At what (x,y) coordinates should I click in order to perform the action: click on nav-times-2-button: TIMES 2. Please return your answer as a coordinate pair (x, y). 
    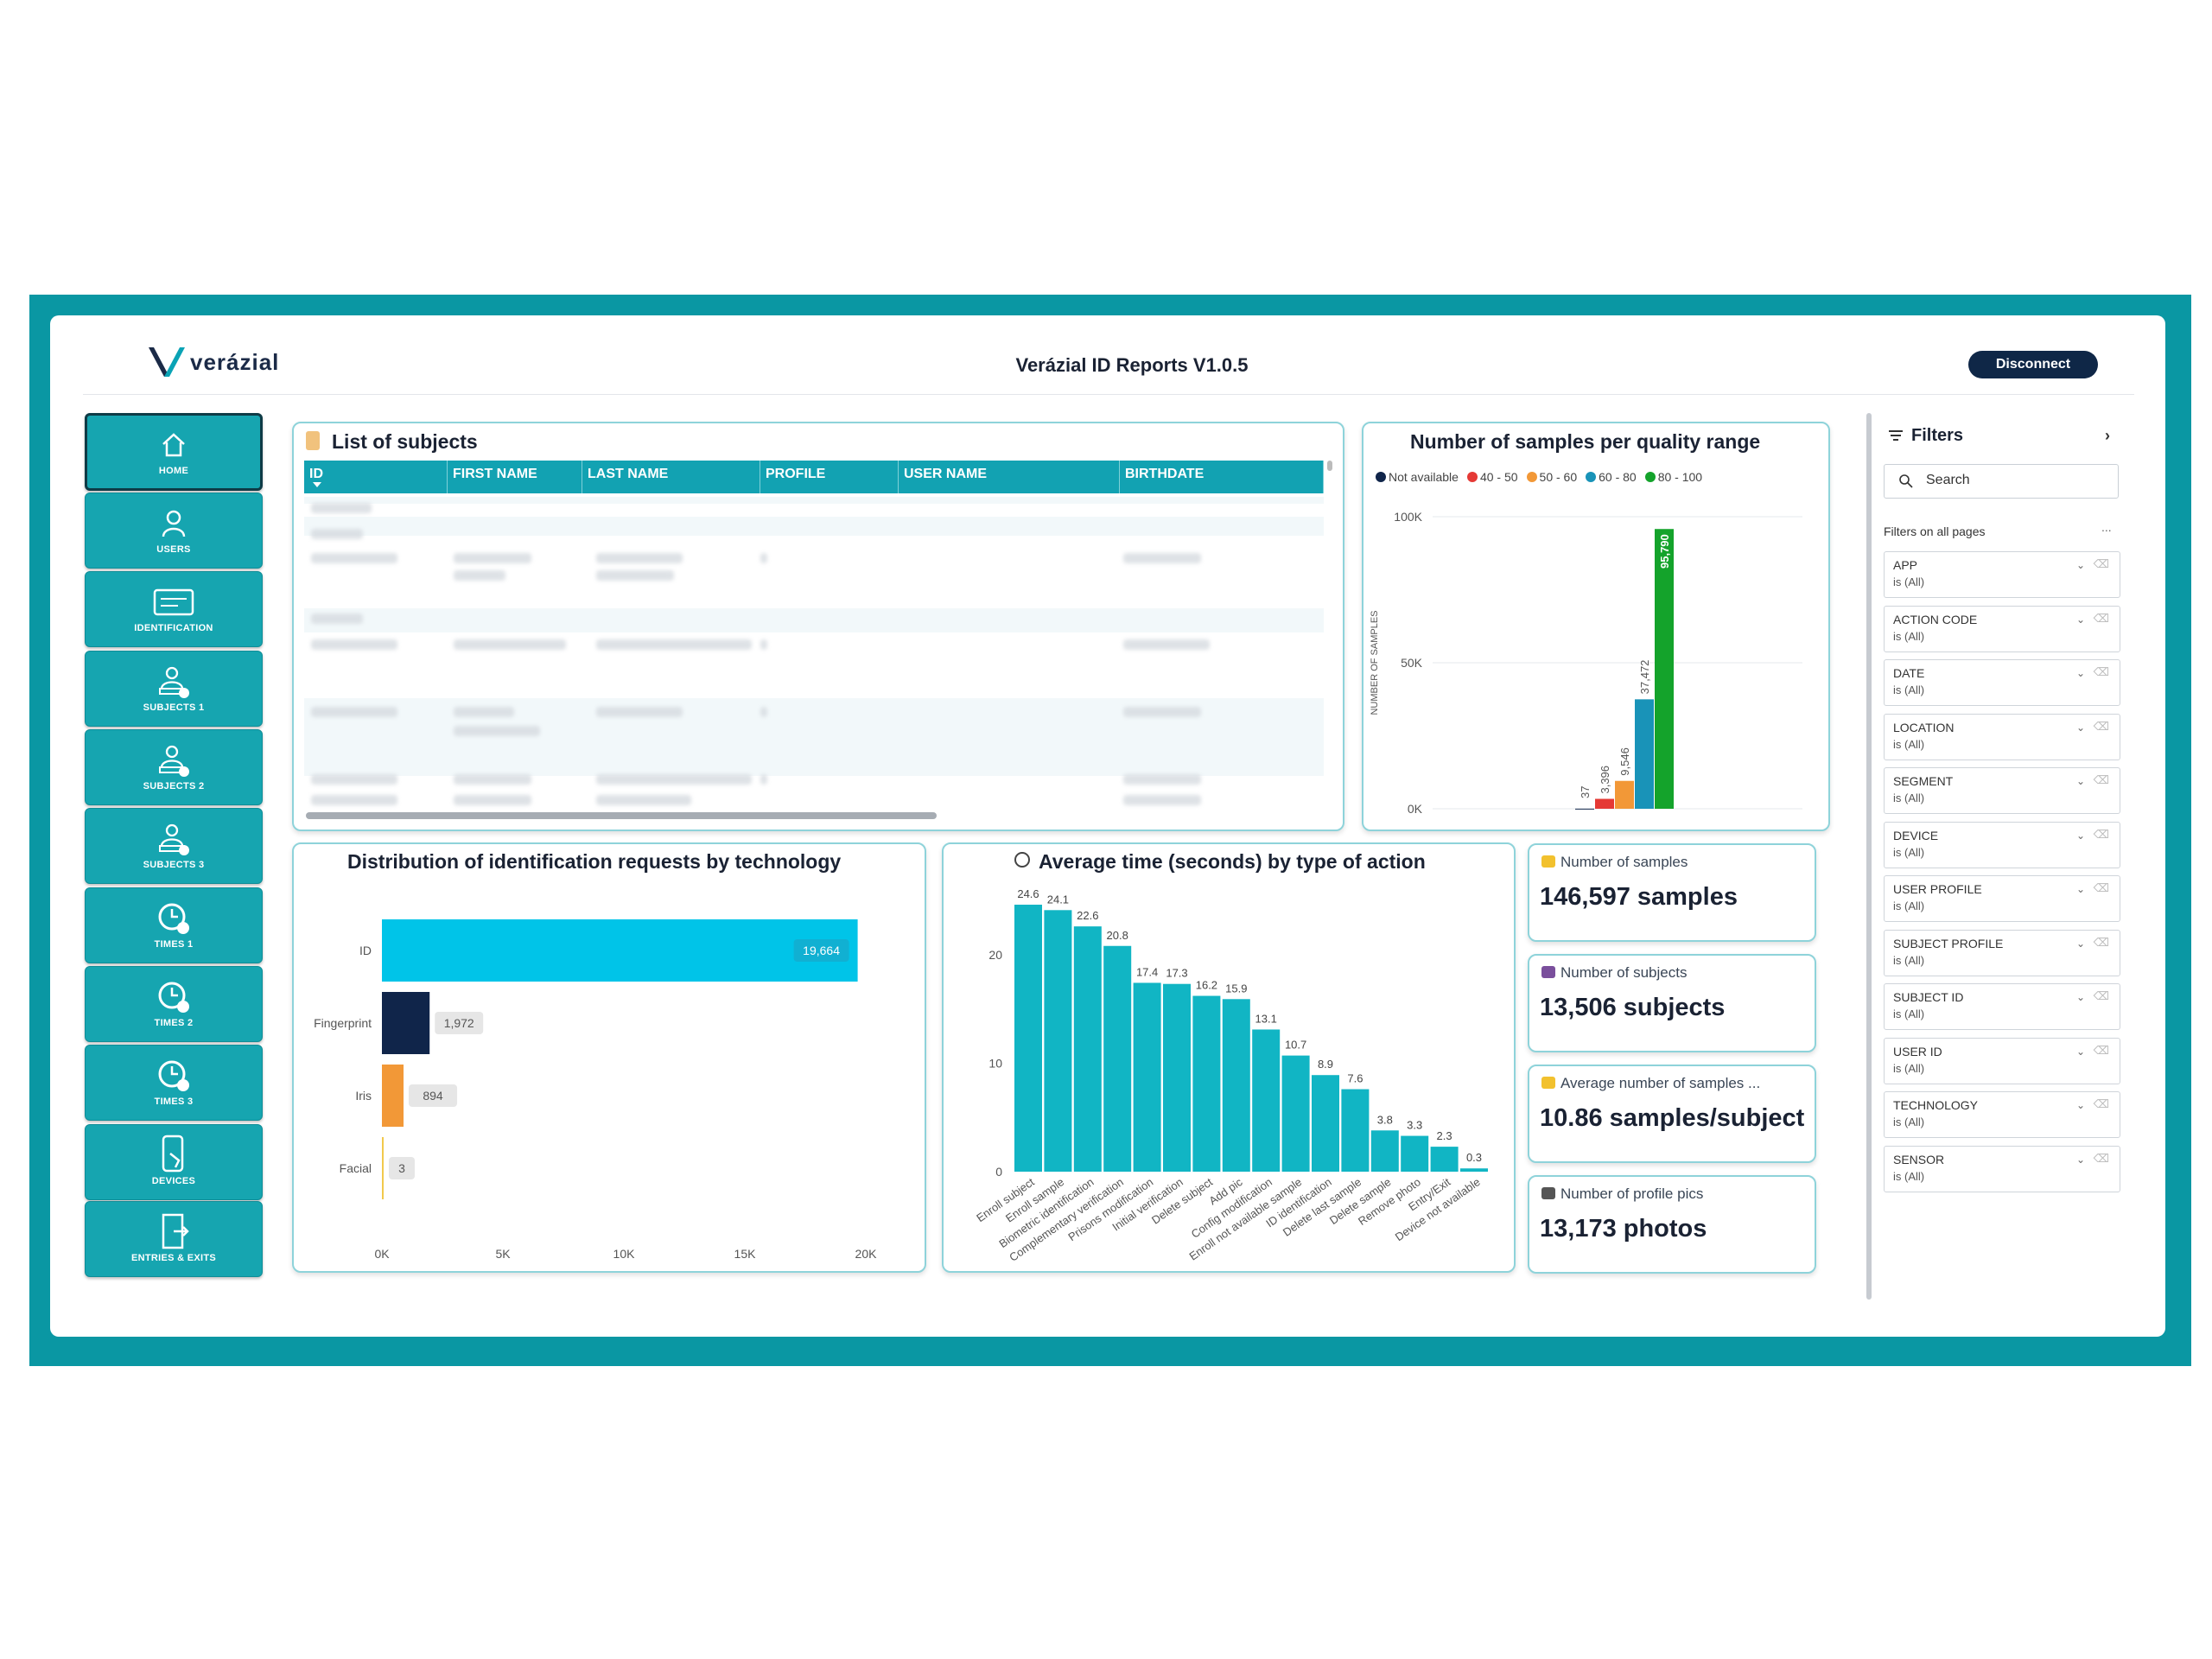
    Looking at the image, I should click on (174, 1004).